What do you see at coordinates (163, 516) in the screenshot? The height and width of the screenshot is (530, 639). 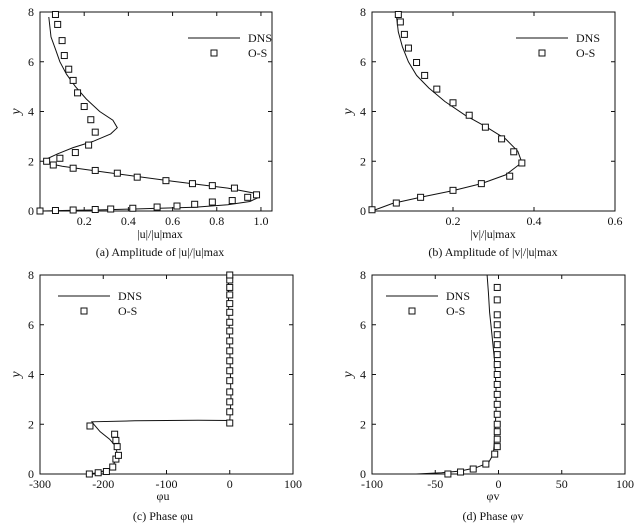 I see `panel-caption: (c) Phase φu` at bounding box center [163, 516].